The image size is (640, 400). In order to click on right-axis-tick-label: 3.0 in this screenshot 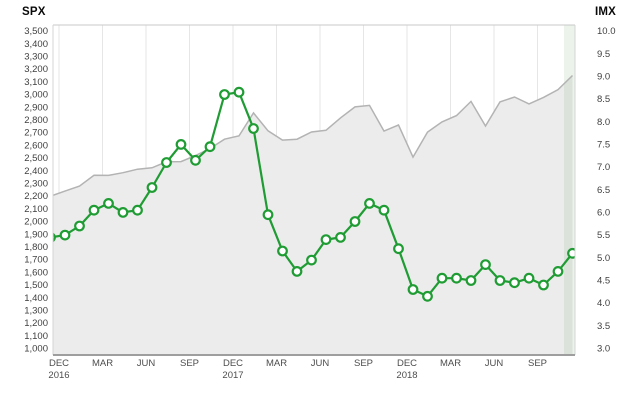, I will do `click(603, 349)`.